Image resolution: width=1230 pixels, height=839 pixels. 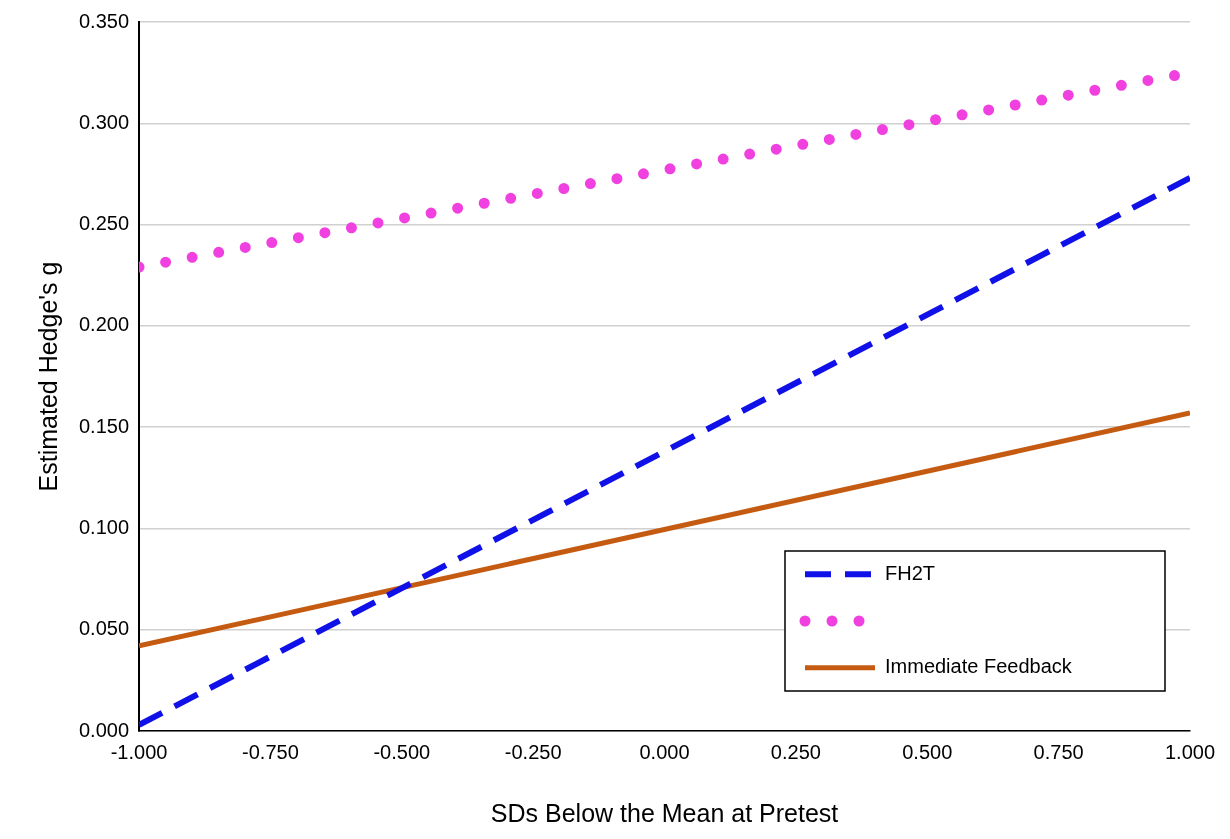 What do you see at coordinates (402, 751) in the screenshot?
I see `x-tick-label: -0.500` at bounding box center [402, 751].